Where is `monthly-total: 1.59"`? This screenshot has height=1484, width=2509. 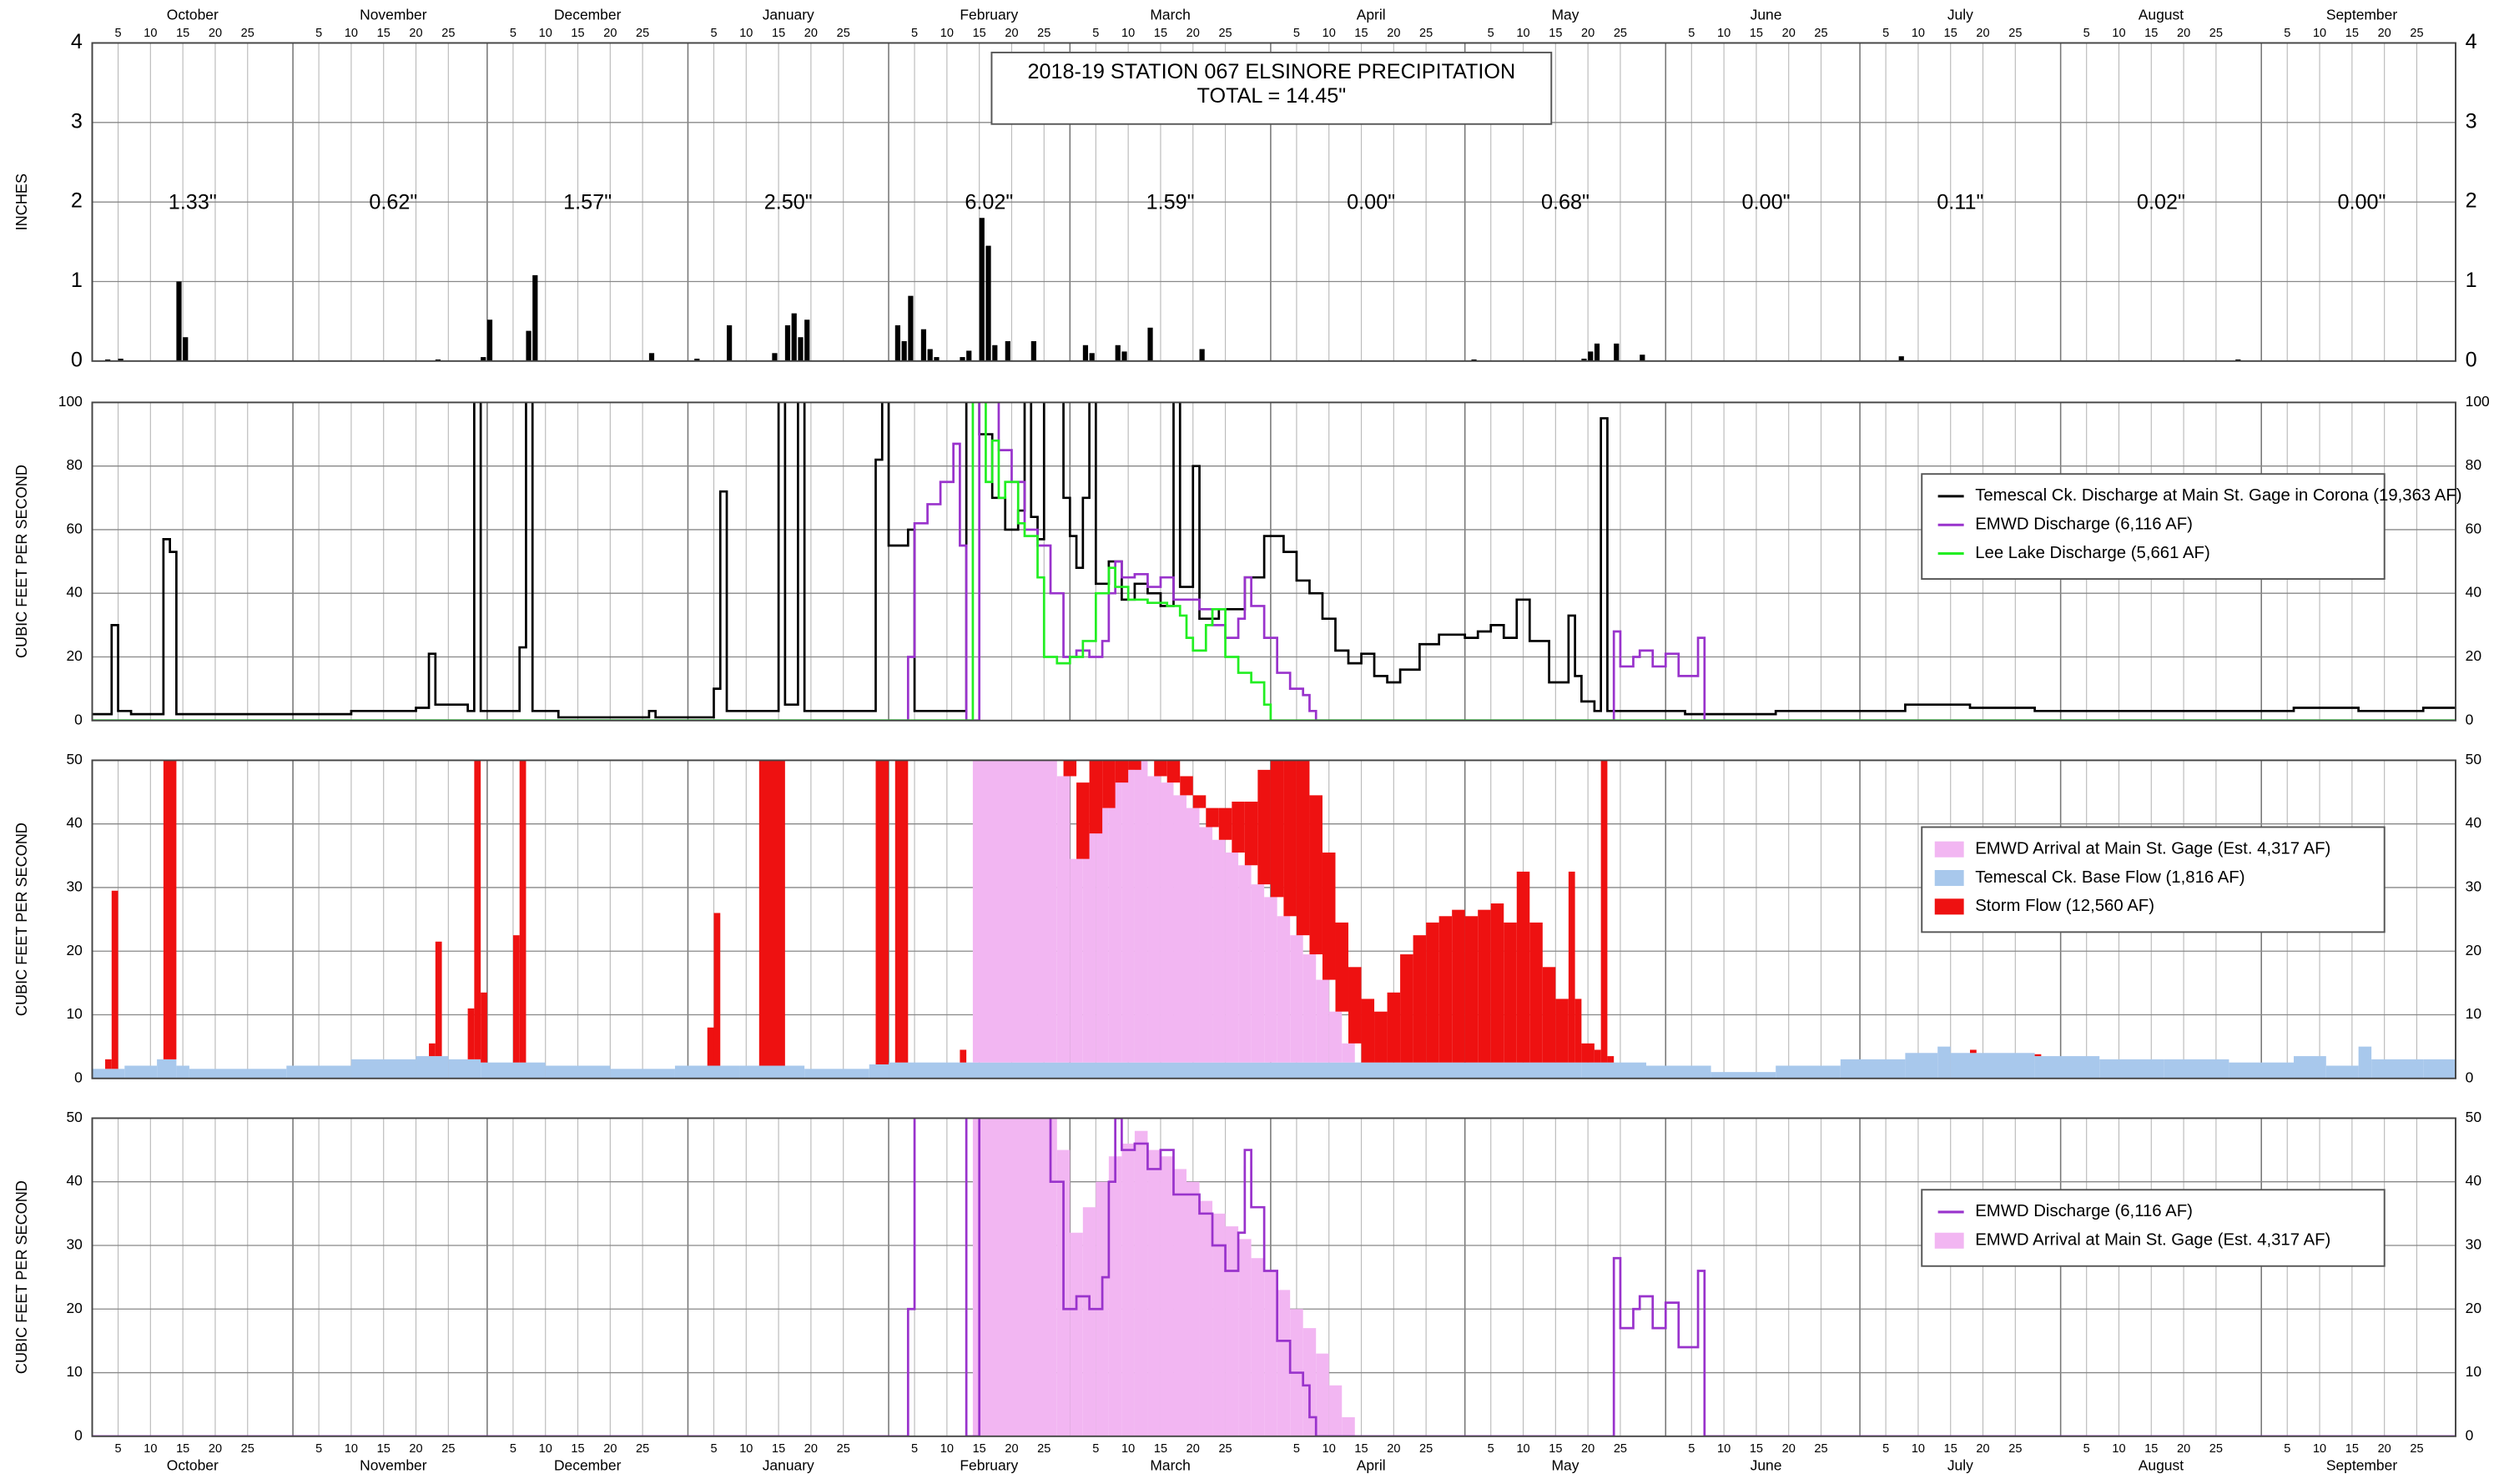 monthly-total: 1.59" is located at coordinates (1170, 202).